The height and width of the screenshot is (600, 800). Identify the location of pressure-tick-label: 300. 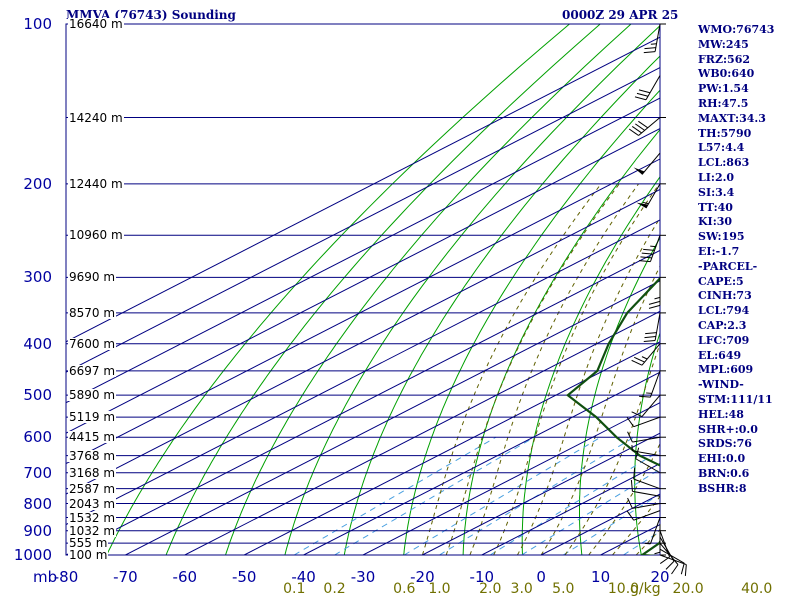
(37, 277).